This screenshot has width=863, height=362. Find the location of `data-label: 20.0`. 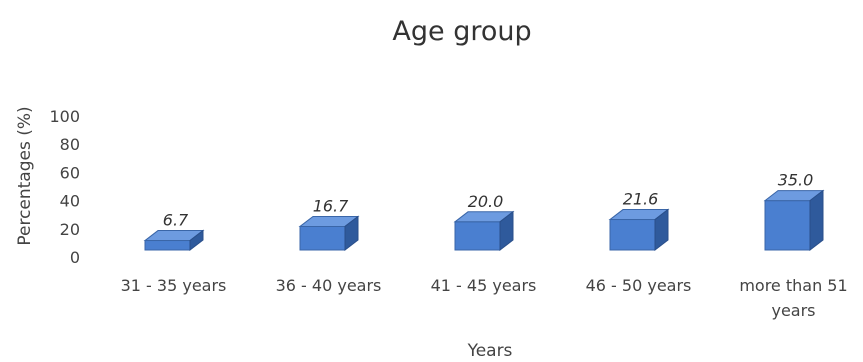

data-label: 20.0 is located at coordinates (486, 201).